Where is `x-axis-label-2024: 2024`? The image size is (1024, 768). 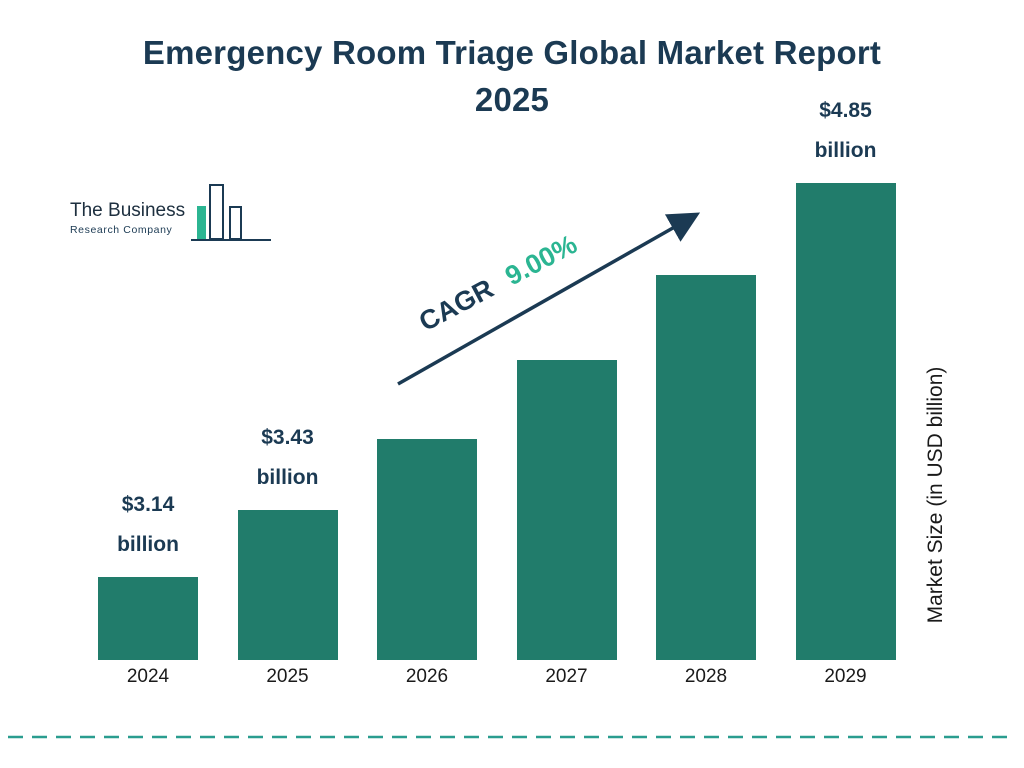 x-axis-label-2024: 2024 is located at coordinates (148, 676).